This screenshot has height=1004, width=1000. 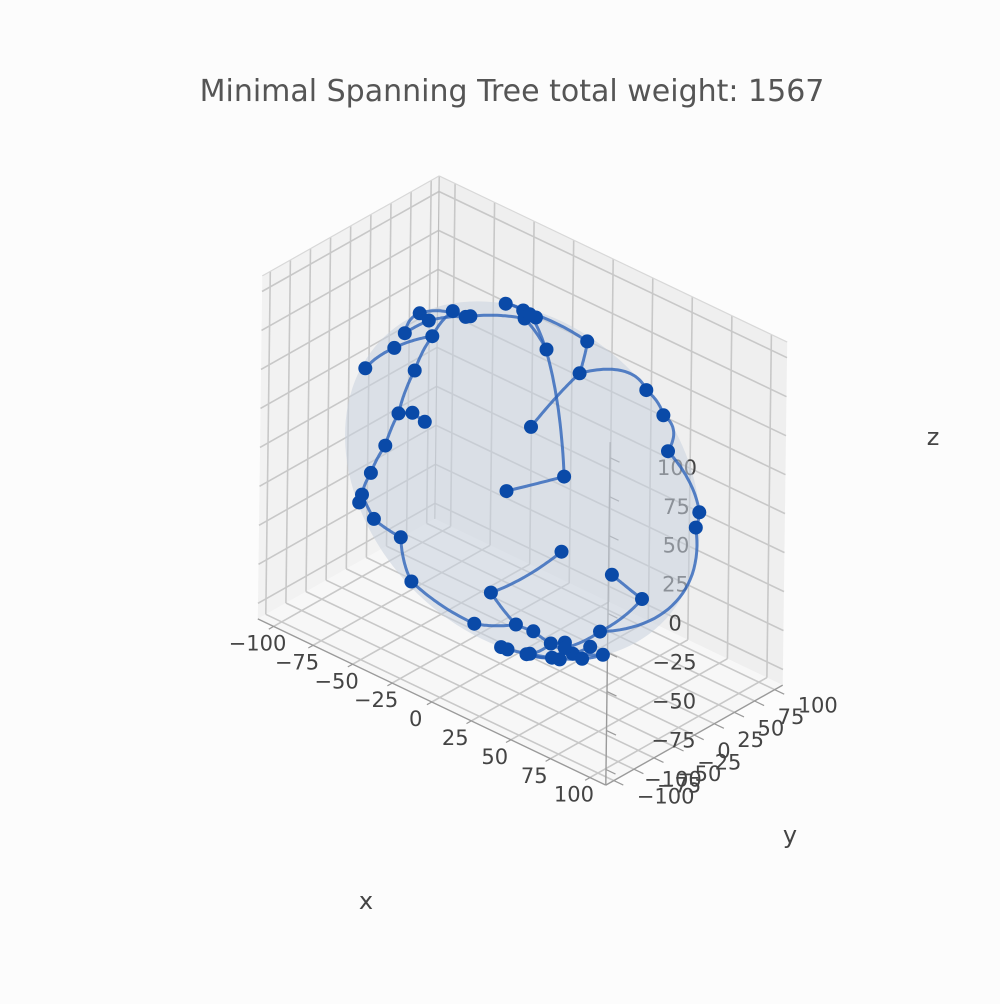 I want to click on y-tick-label: 25, so click(x=750, y=740).